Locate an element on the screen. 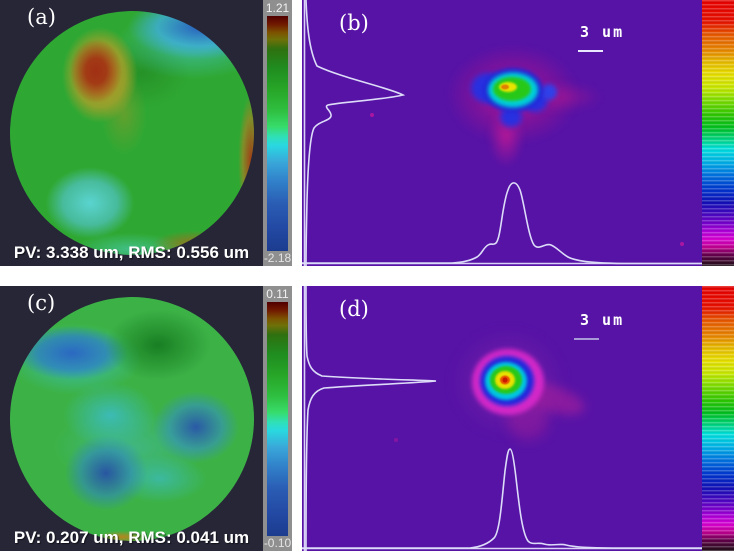 The height and width of the screenshot is (551, 734). x-profile-curve-b is located at coordinates (518, 223).